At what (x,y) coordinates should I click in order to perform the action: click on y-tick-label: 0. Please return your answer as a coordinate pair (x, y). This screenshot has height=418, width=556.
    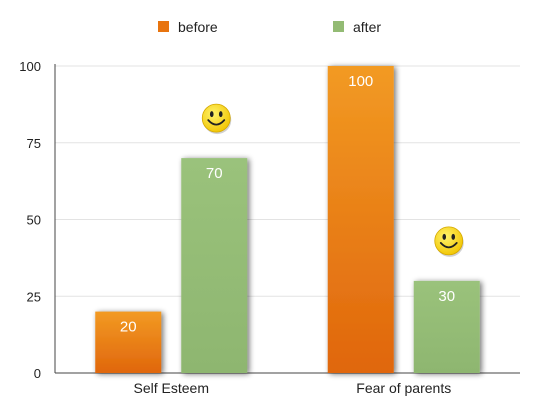
    Looking at the image, I should click on (37, 373).